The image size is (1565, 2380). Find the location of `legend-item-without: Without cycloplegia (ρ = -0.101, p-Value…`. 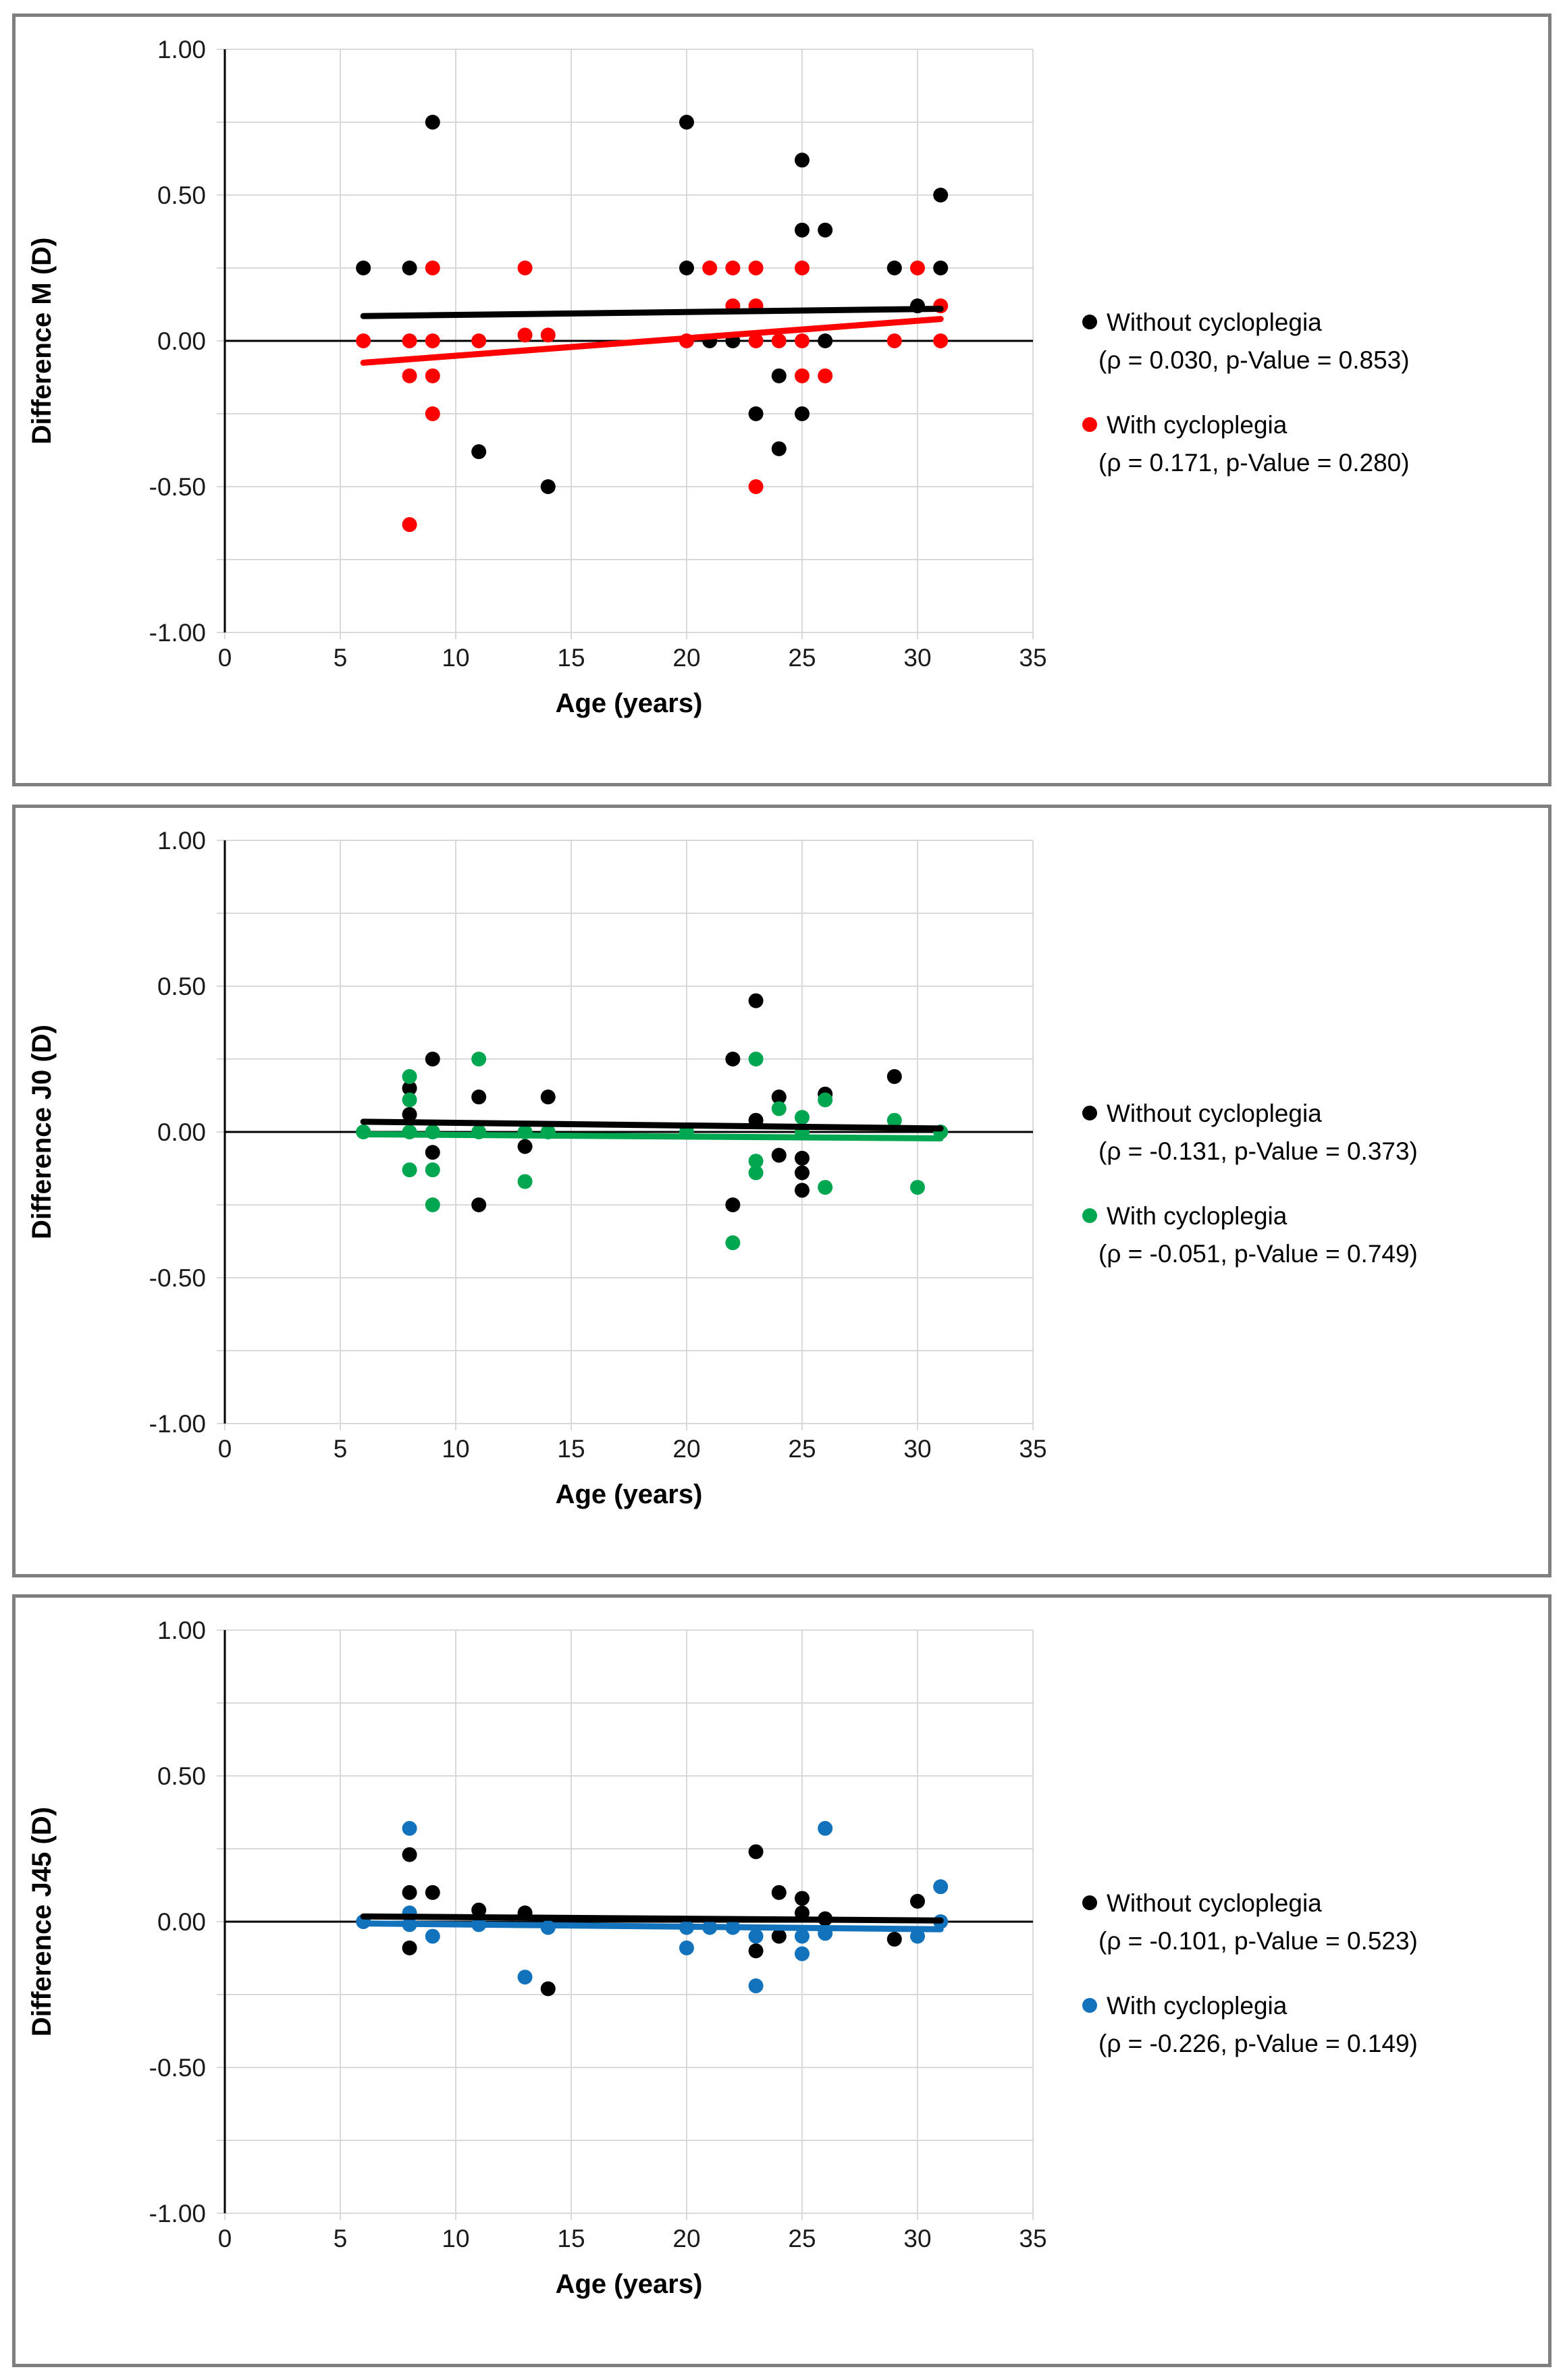

legend-item-without: Without cycloplegia (ρ = -0.101, p-Value… is located at coordinates (1311, 1922).